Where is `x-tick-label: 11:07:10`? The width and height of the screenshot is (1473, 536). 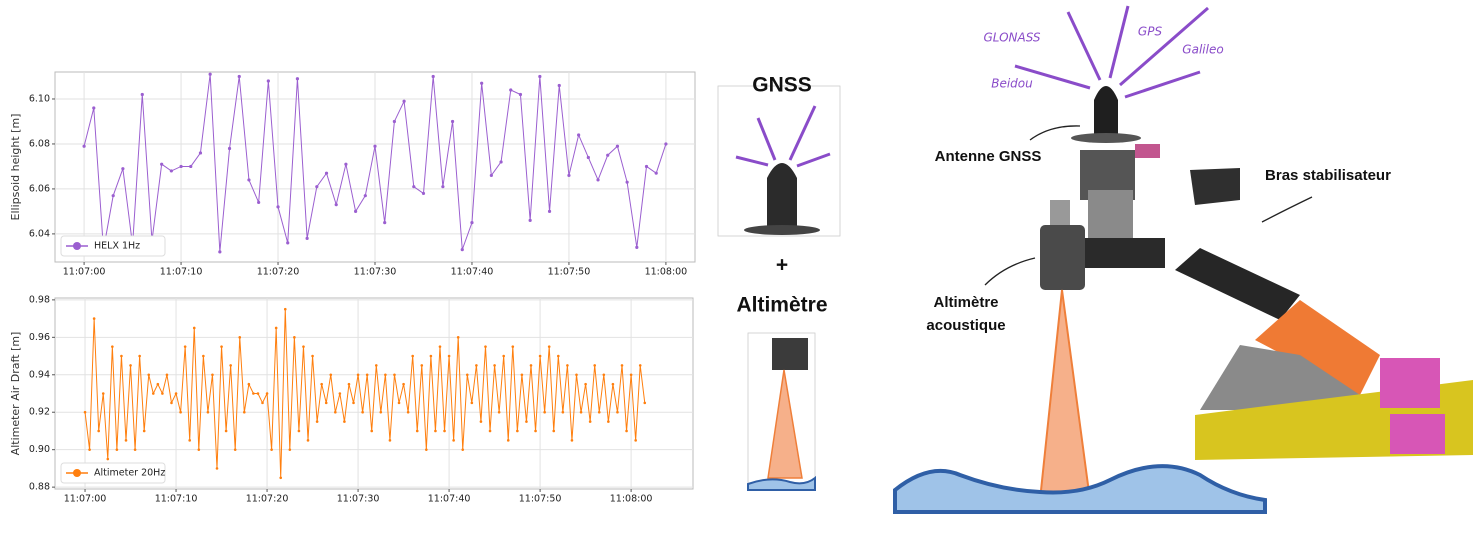
x-tick-label: 11:07:10 is located at coordinates (176, 499).